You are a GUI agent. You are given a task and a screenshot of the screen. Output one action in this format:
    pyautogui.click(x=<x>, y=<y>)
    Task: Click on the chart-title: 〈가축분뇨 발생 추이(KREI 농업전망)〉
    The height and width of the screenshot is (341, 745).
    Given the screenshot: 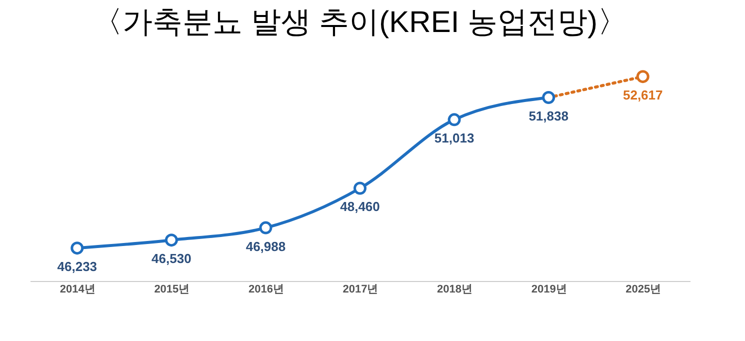 What is the action you would take?
    pyautogui.click(x=360, y=22)
    